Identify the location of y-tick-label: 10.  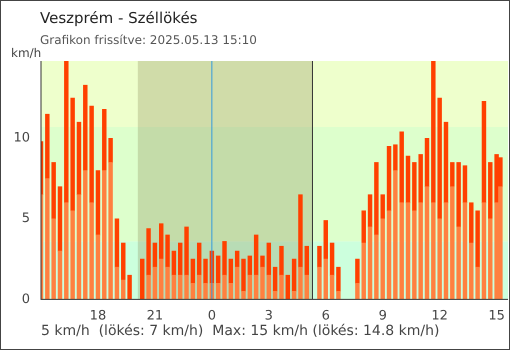
(21, 138).